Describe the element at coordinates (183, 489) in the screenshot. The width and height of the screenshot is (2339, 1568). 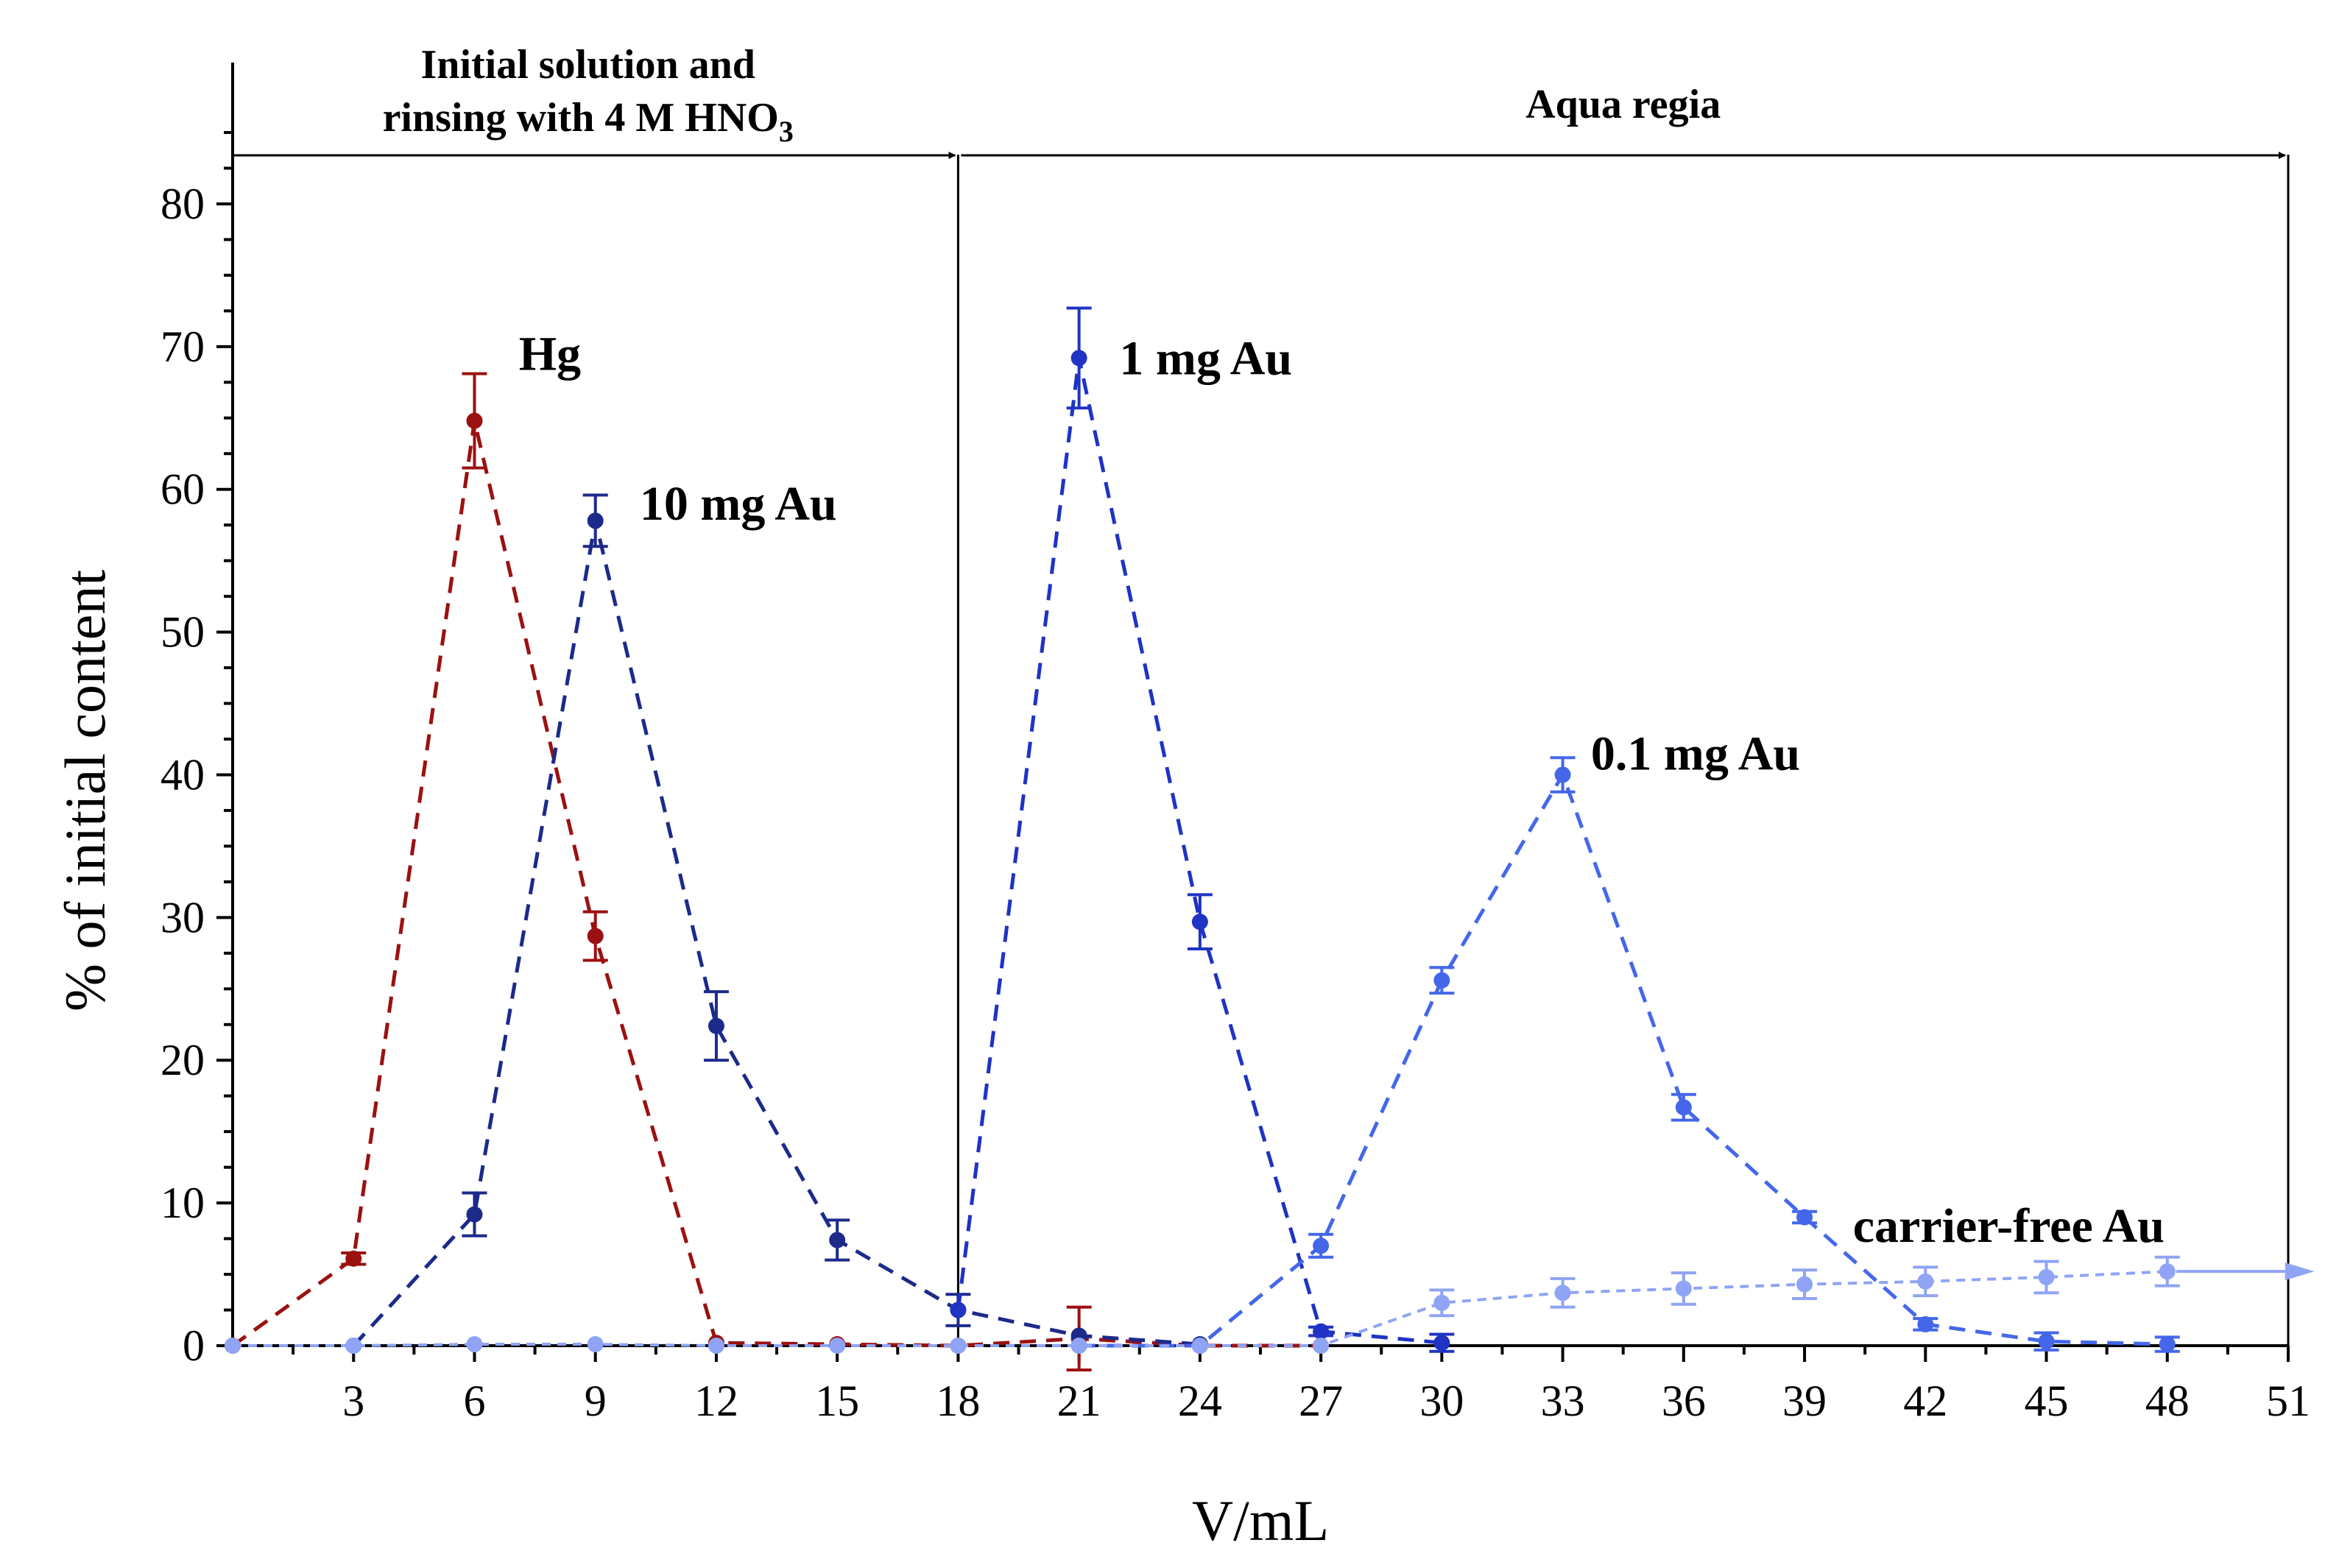
I see `y-tick-label: 60` at that location.